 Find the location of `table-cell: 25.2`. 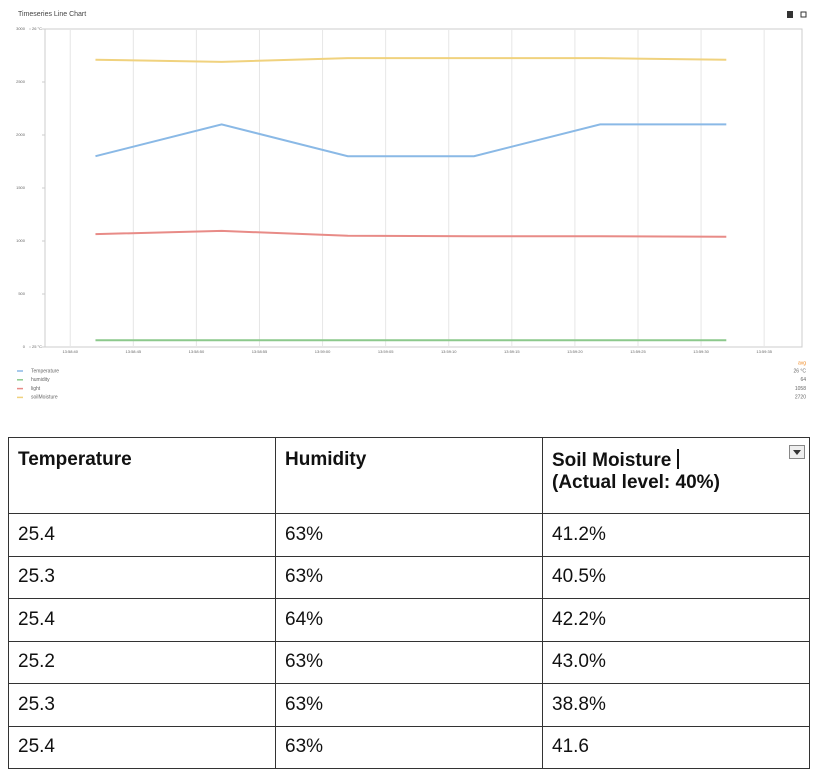

table-cell: 25.2 is located at coordinates (142, 662).